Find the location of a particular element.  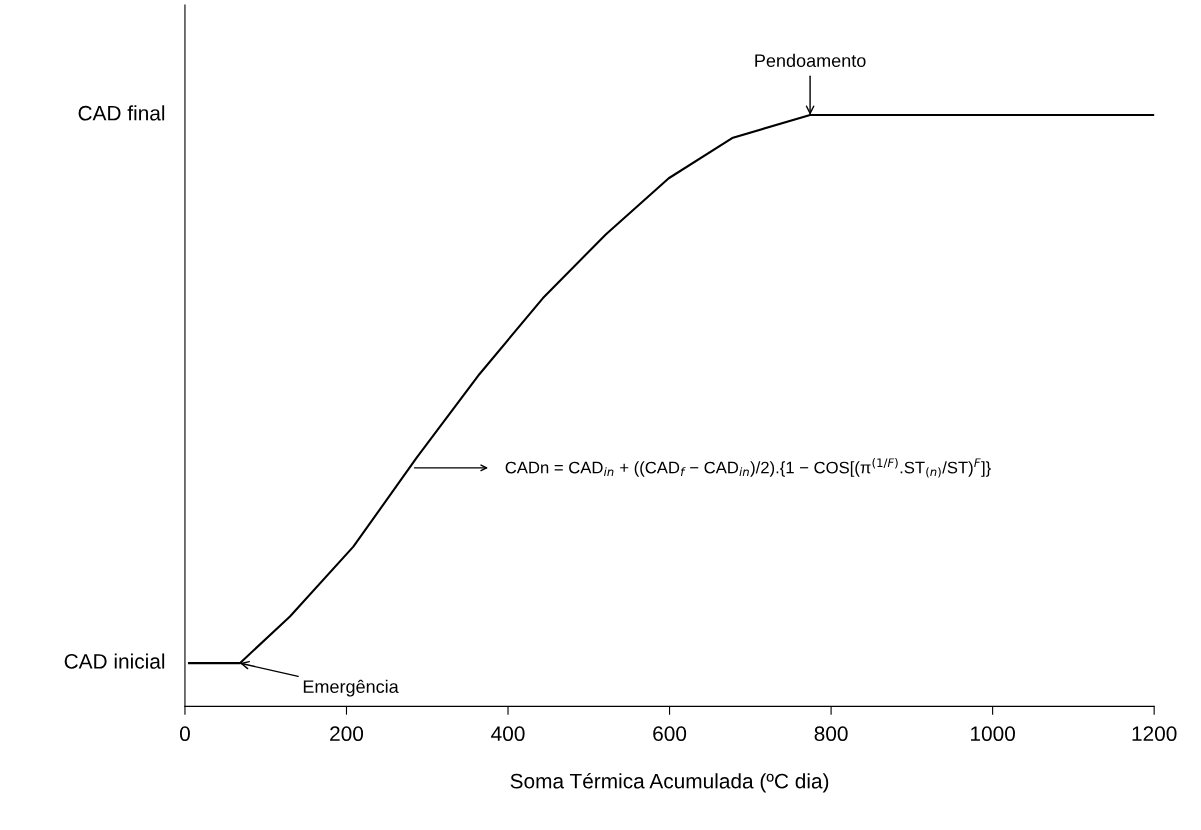

annotation: Emergência is located at coordinates (351, 688).